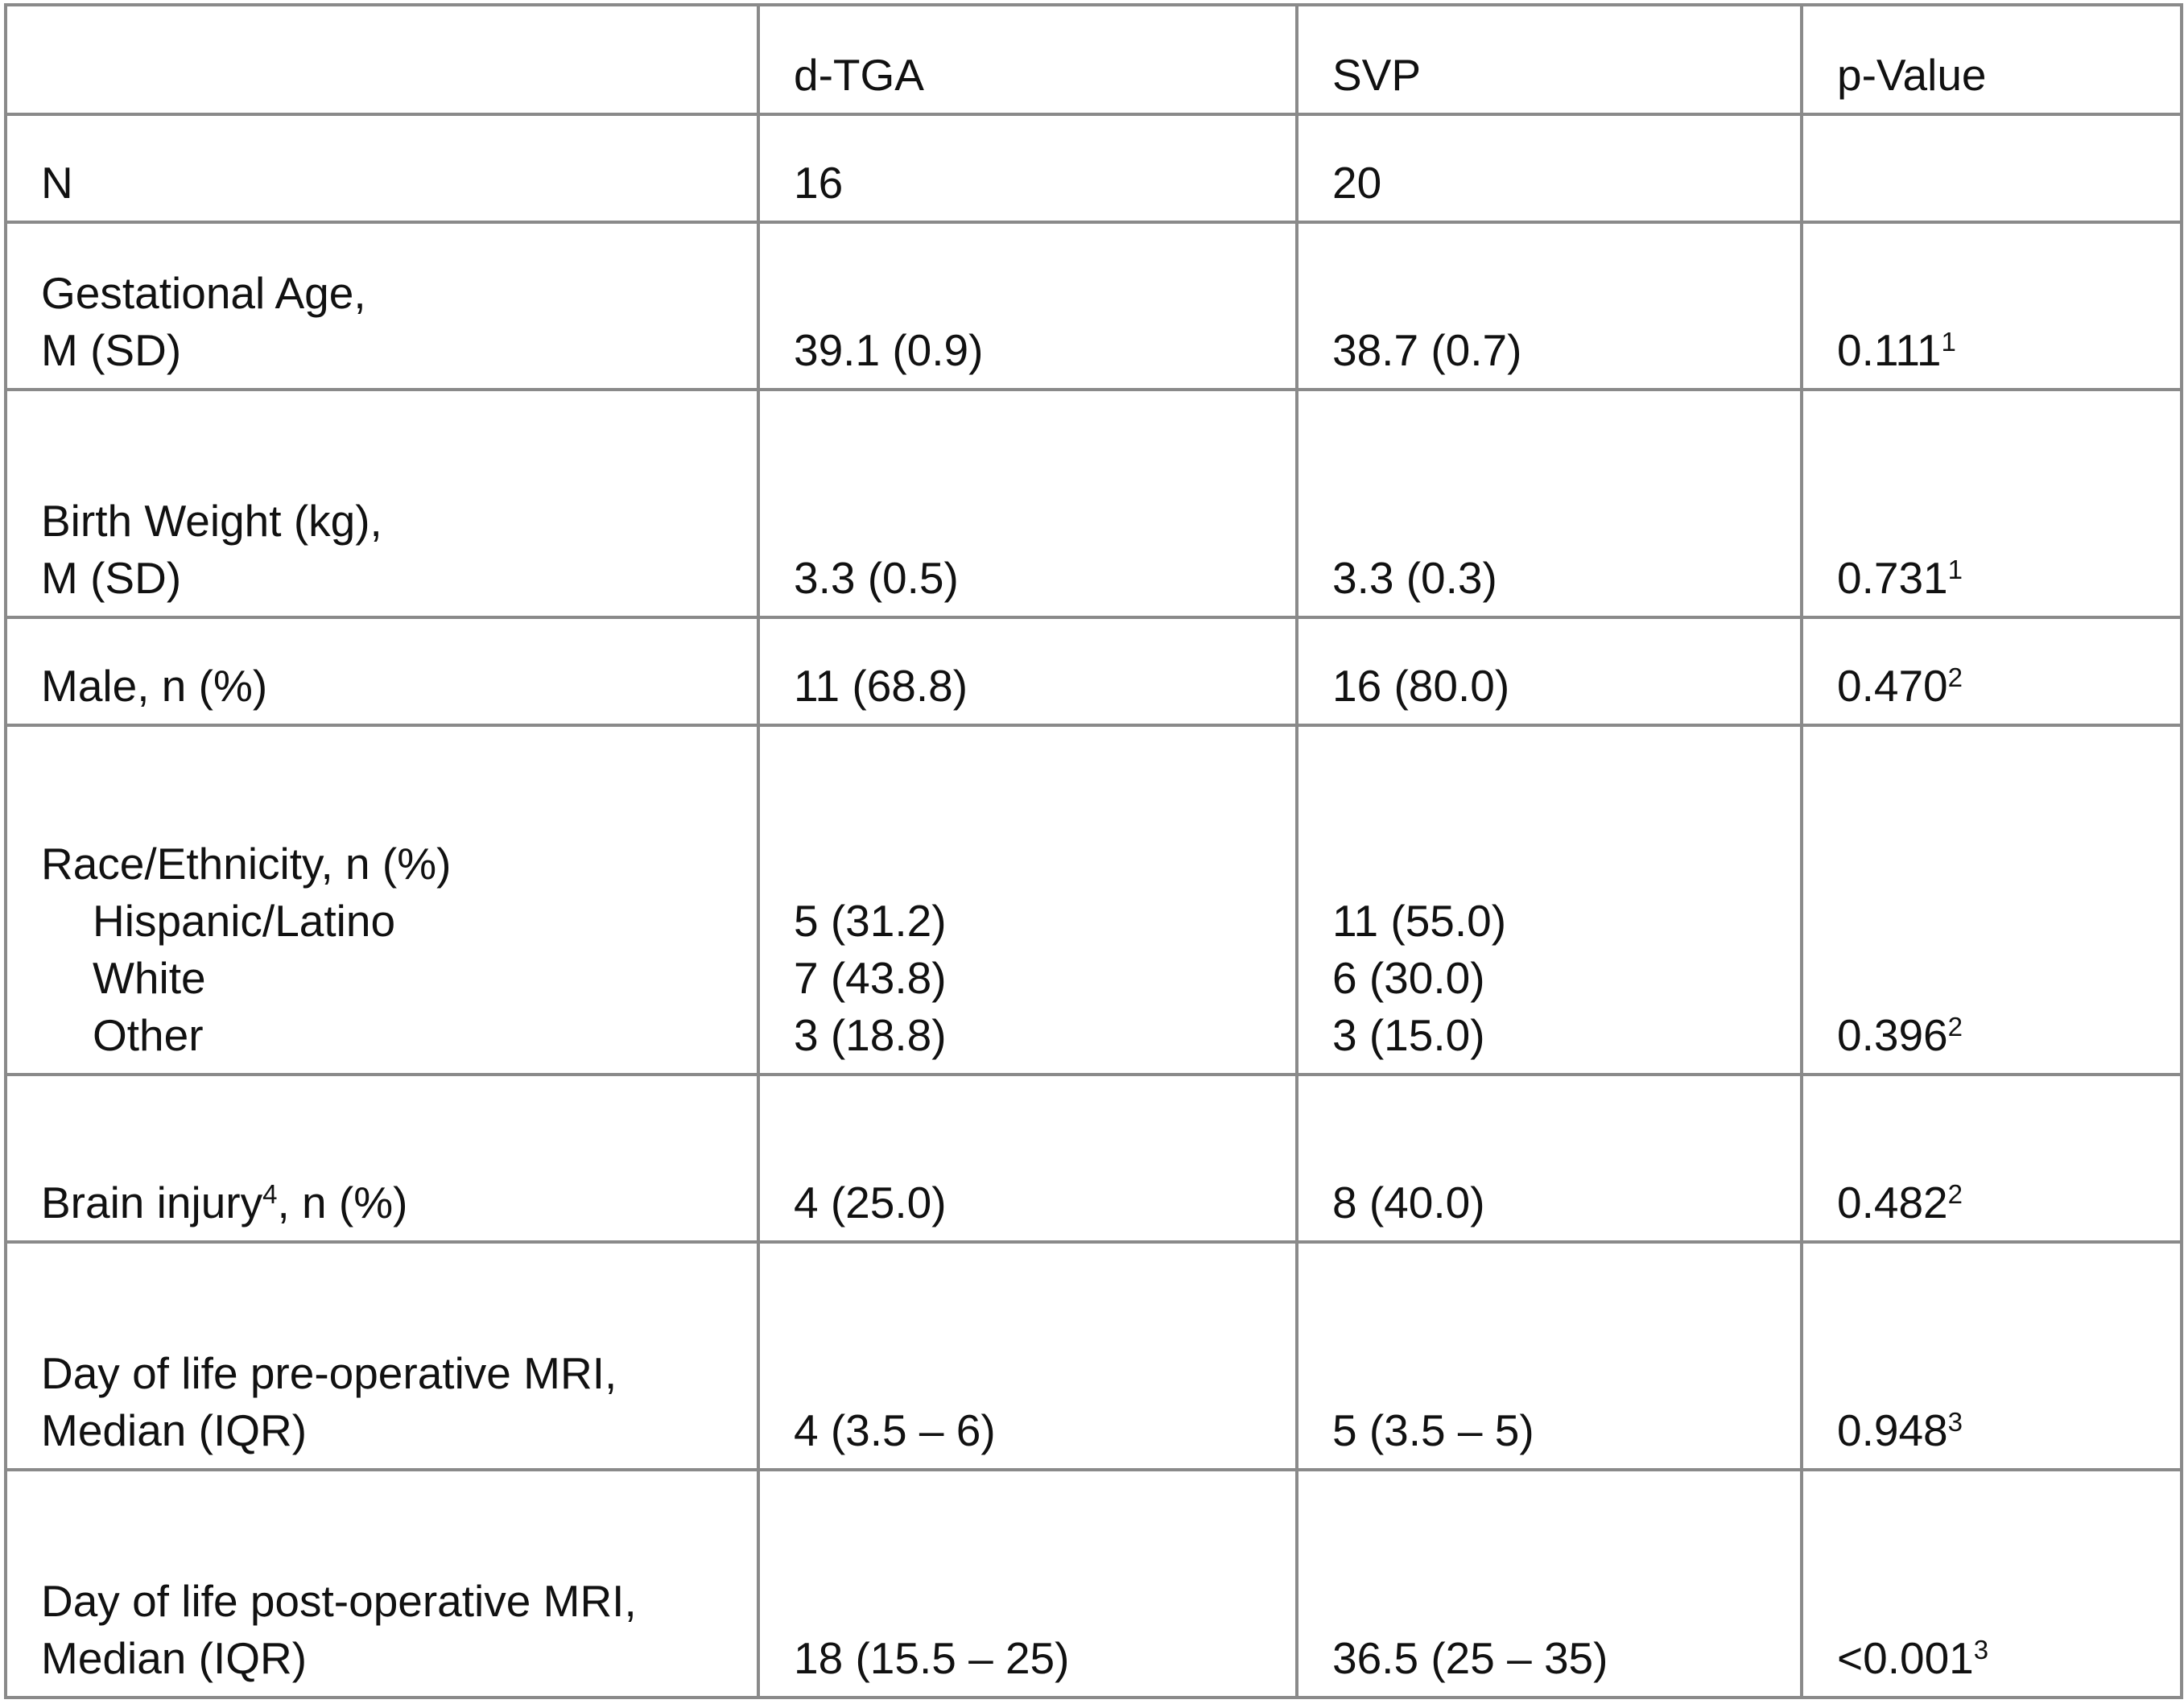 The width and height of the screenshot is (2184, 1708). Describe the element at coordinates (1549, 306) in the screenshot. I see `svp-value: 38.7 (0.7)` at that location.